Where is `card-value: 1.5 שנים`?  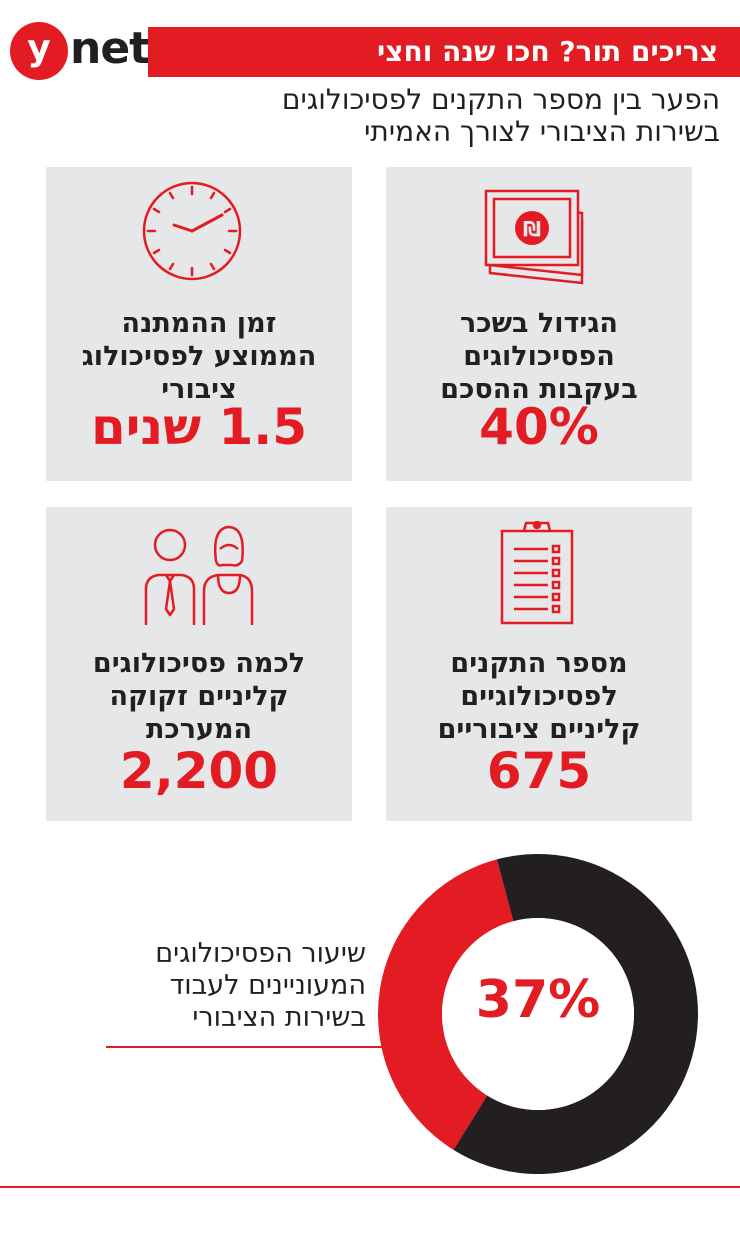
card-value: 1.5 שנים is located at coordinates (199, 427).